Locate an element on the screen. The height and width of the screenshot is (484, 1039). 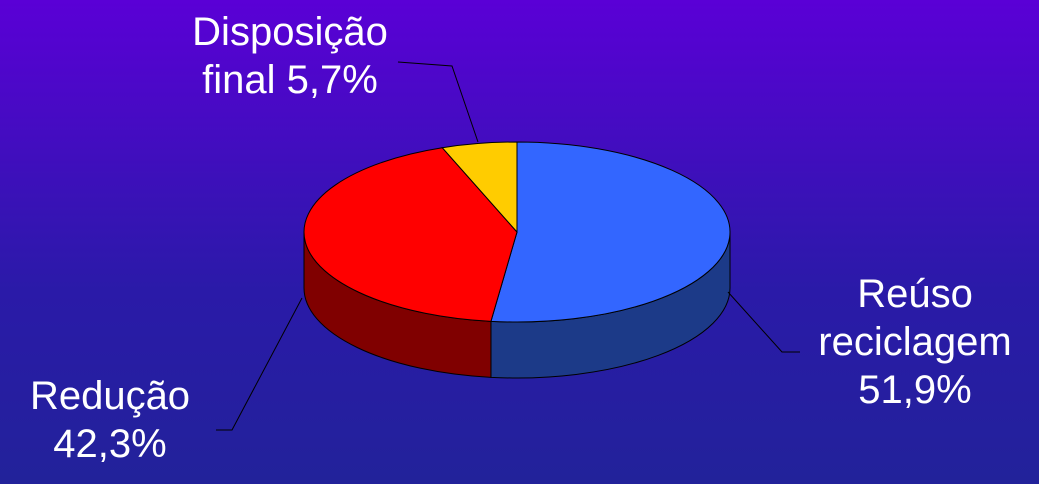
value-label: 5,7% is located at coordinates (332, 80).